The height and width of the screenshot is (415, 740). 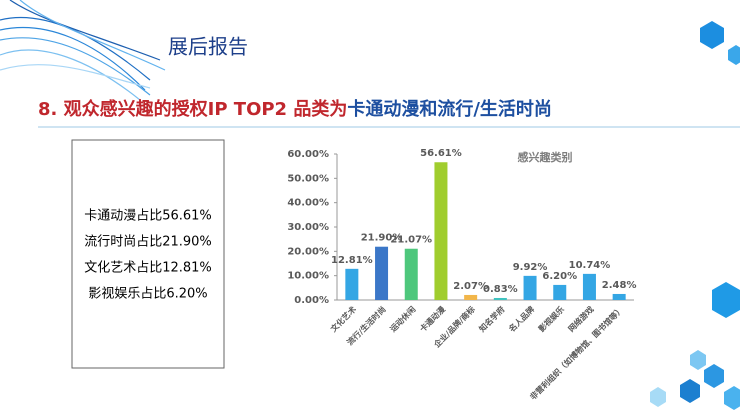 What do you see at coordinates (308, 276) in the screenshot?
I see `y-tick-label: 10.00%` at bounding box center [308, 276].